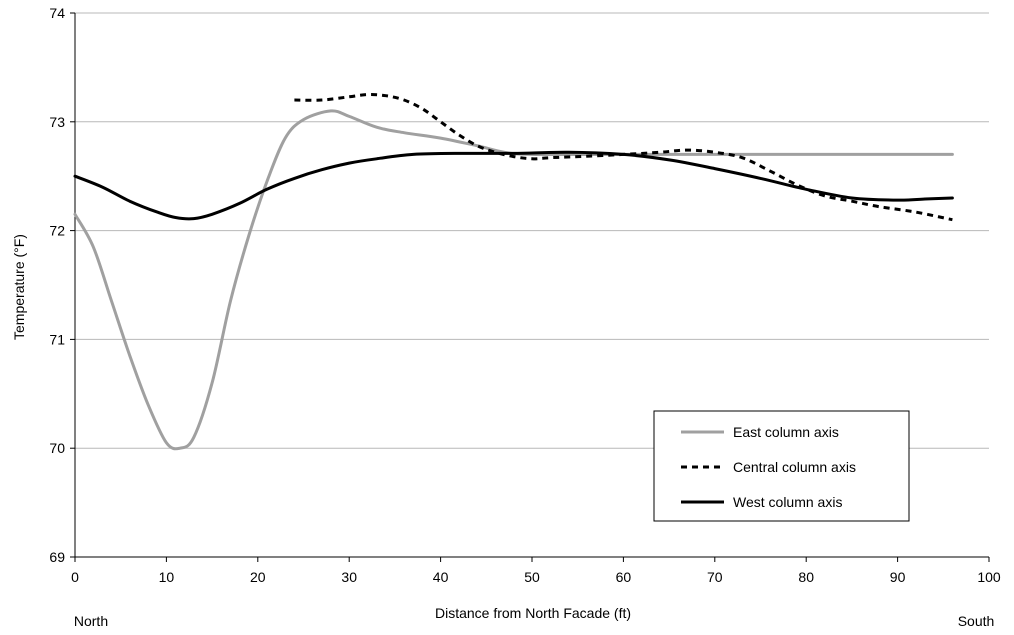 The image size is (1014, 635). I want to click on legend-label-west: West column axis, so click(787, 502).